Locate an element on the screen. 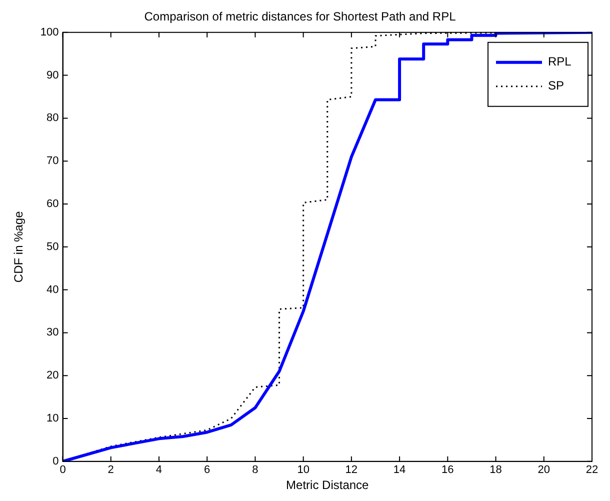  x-axis-title: Metric Distance is located at coordinates (328, 485).